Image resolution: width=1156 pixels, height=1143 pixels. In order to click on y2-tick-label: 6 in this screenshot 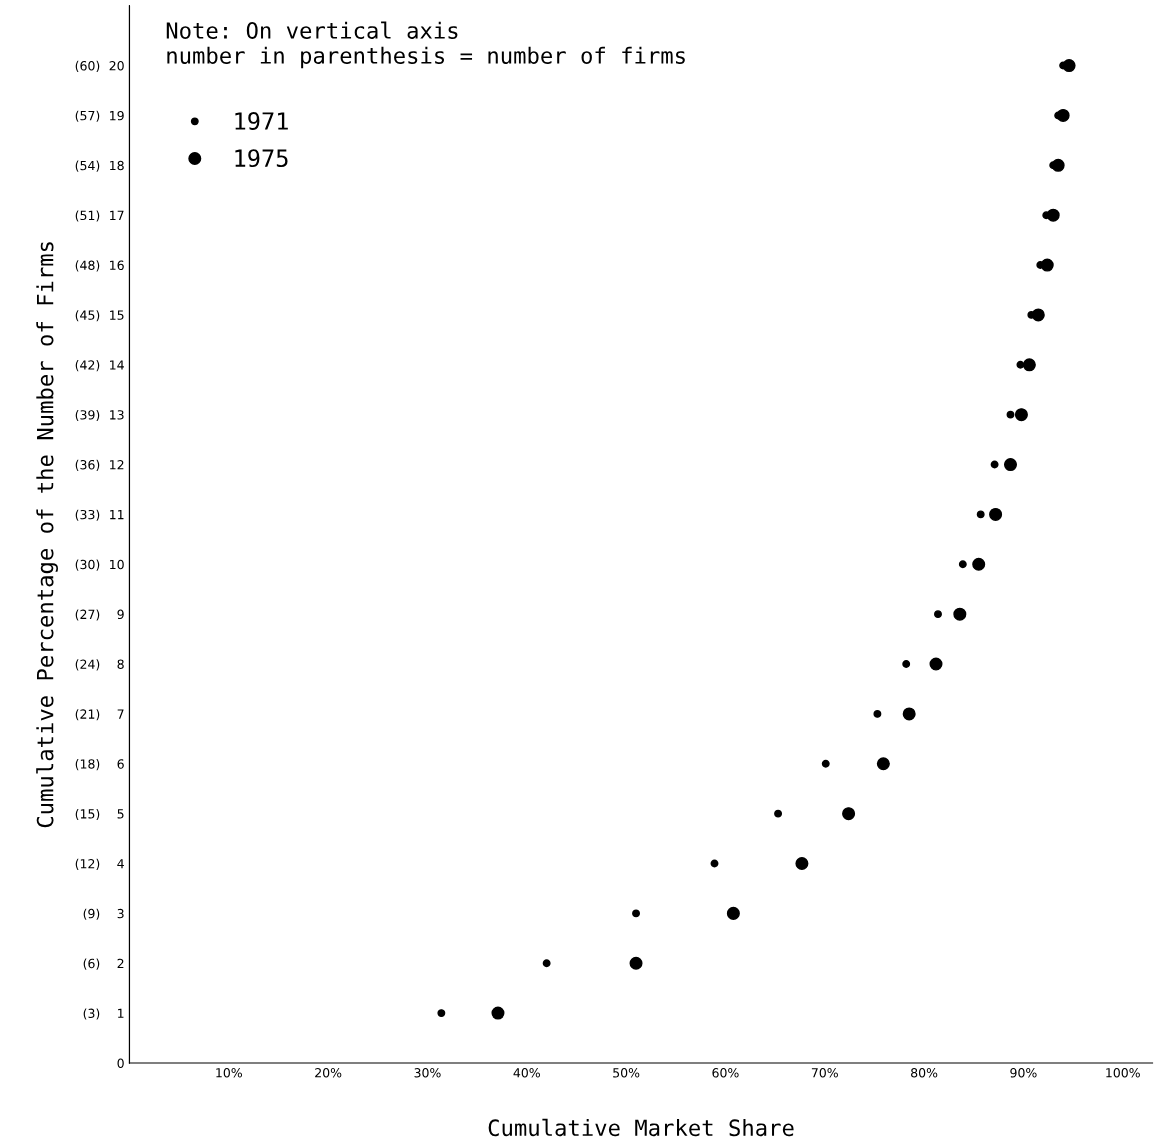, I will do `click(120, 764)`.